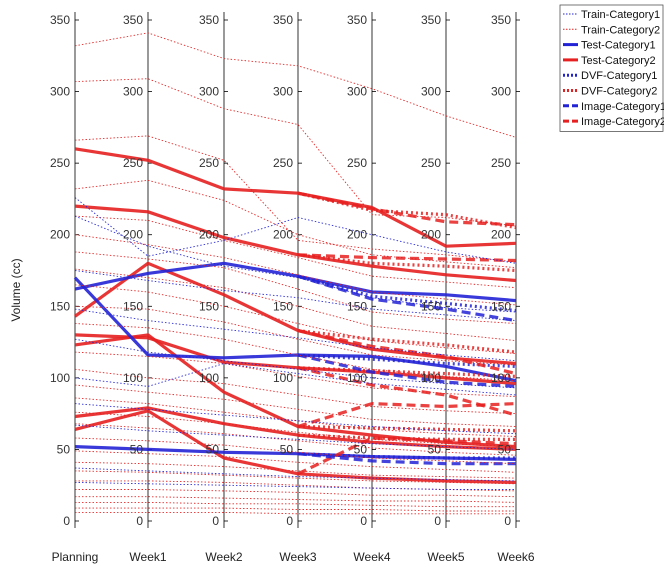  Describe the element at coordinates (619, 92) in the screenshot. I see `legend-label-dvf-category2: DVF-Category2` at that location.